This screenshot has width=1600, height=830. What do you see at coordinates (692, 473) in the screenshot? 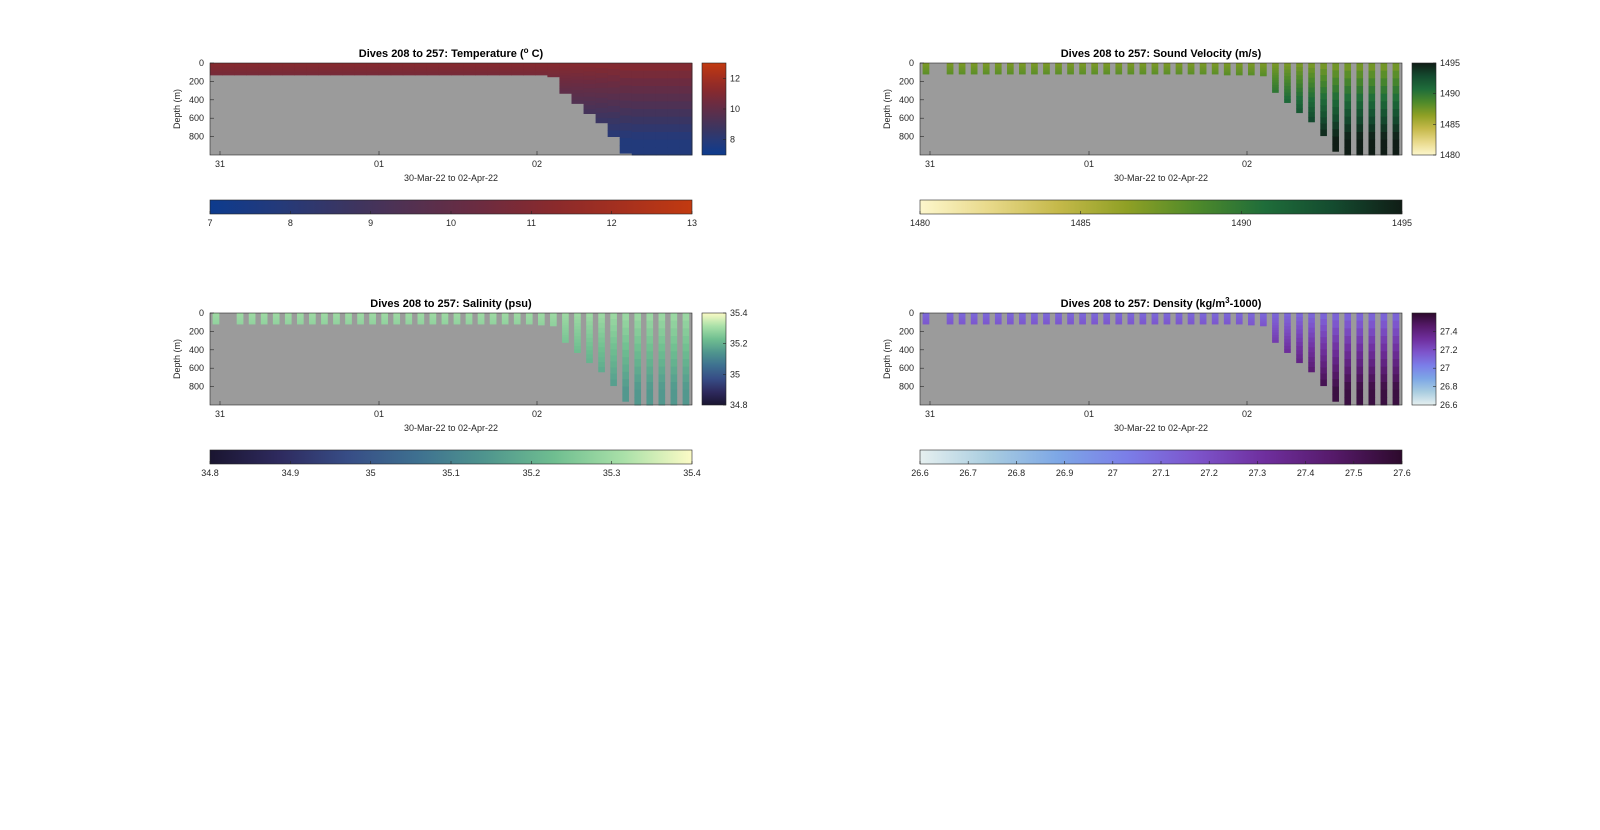
I see `colorbar-tick-label: 35.4` at bounding box center [692, 473].